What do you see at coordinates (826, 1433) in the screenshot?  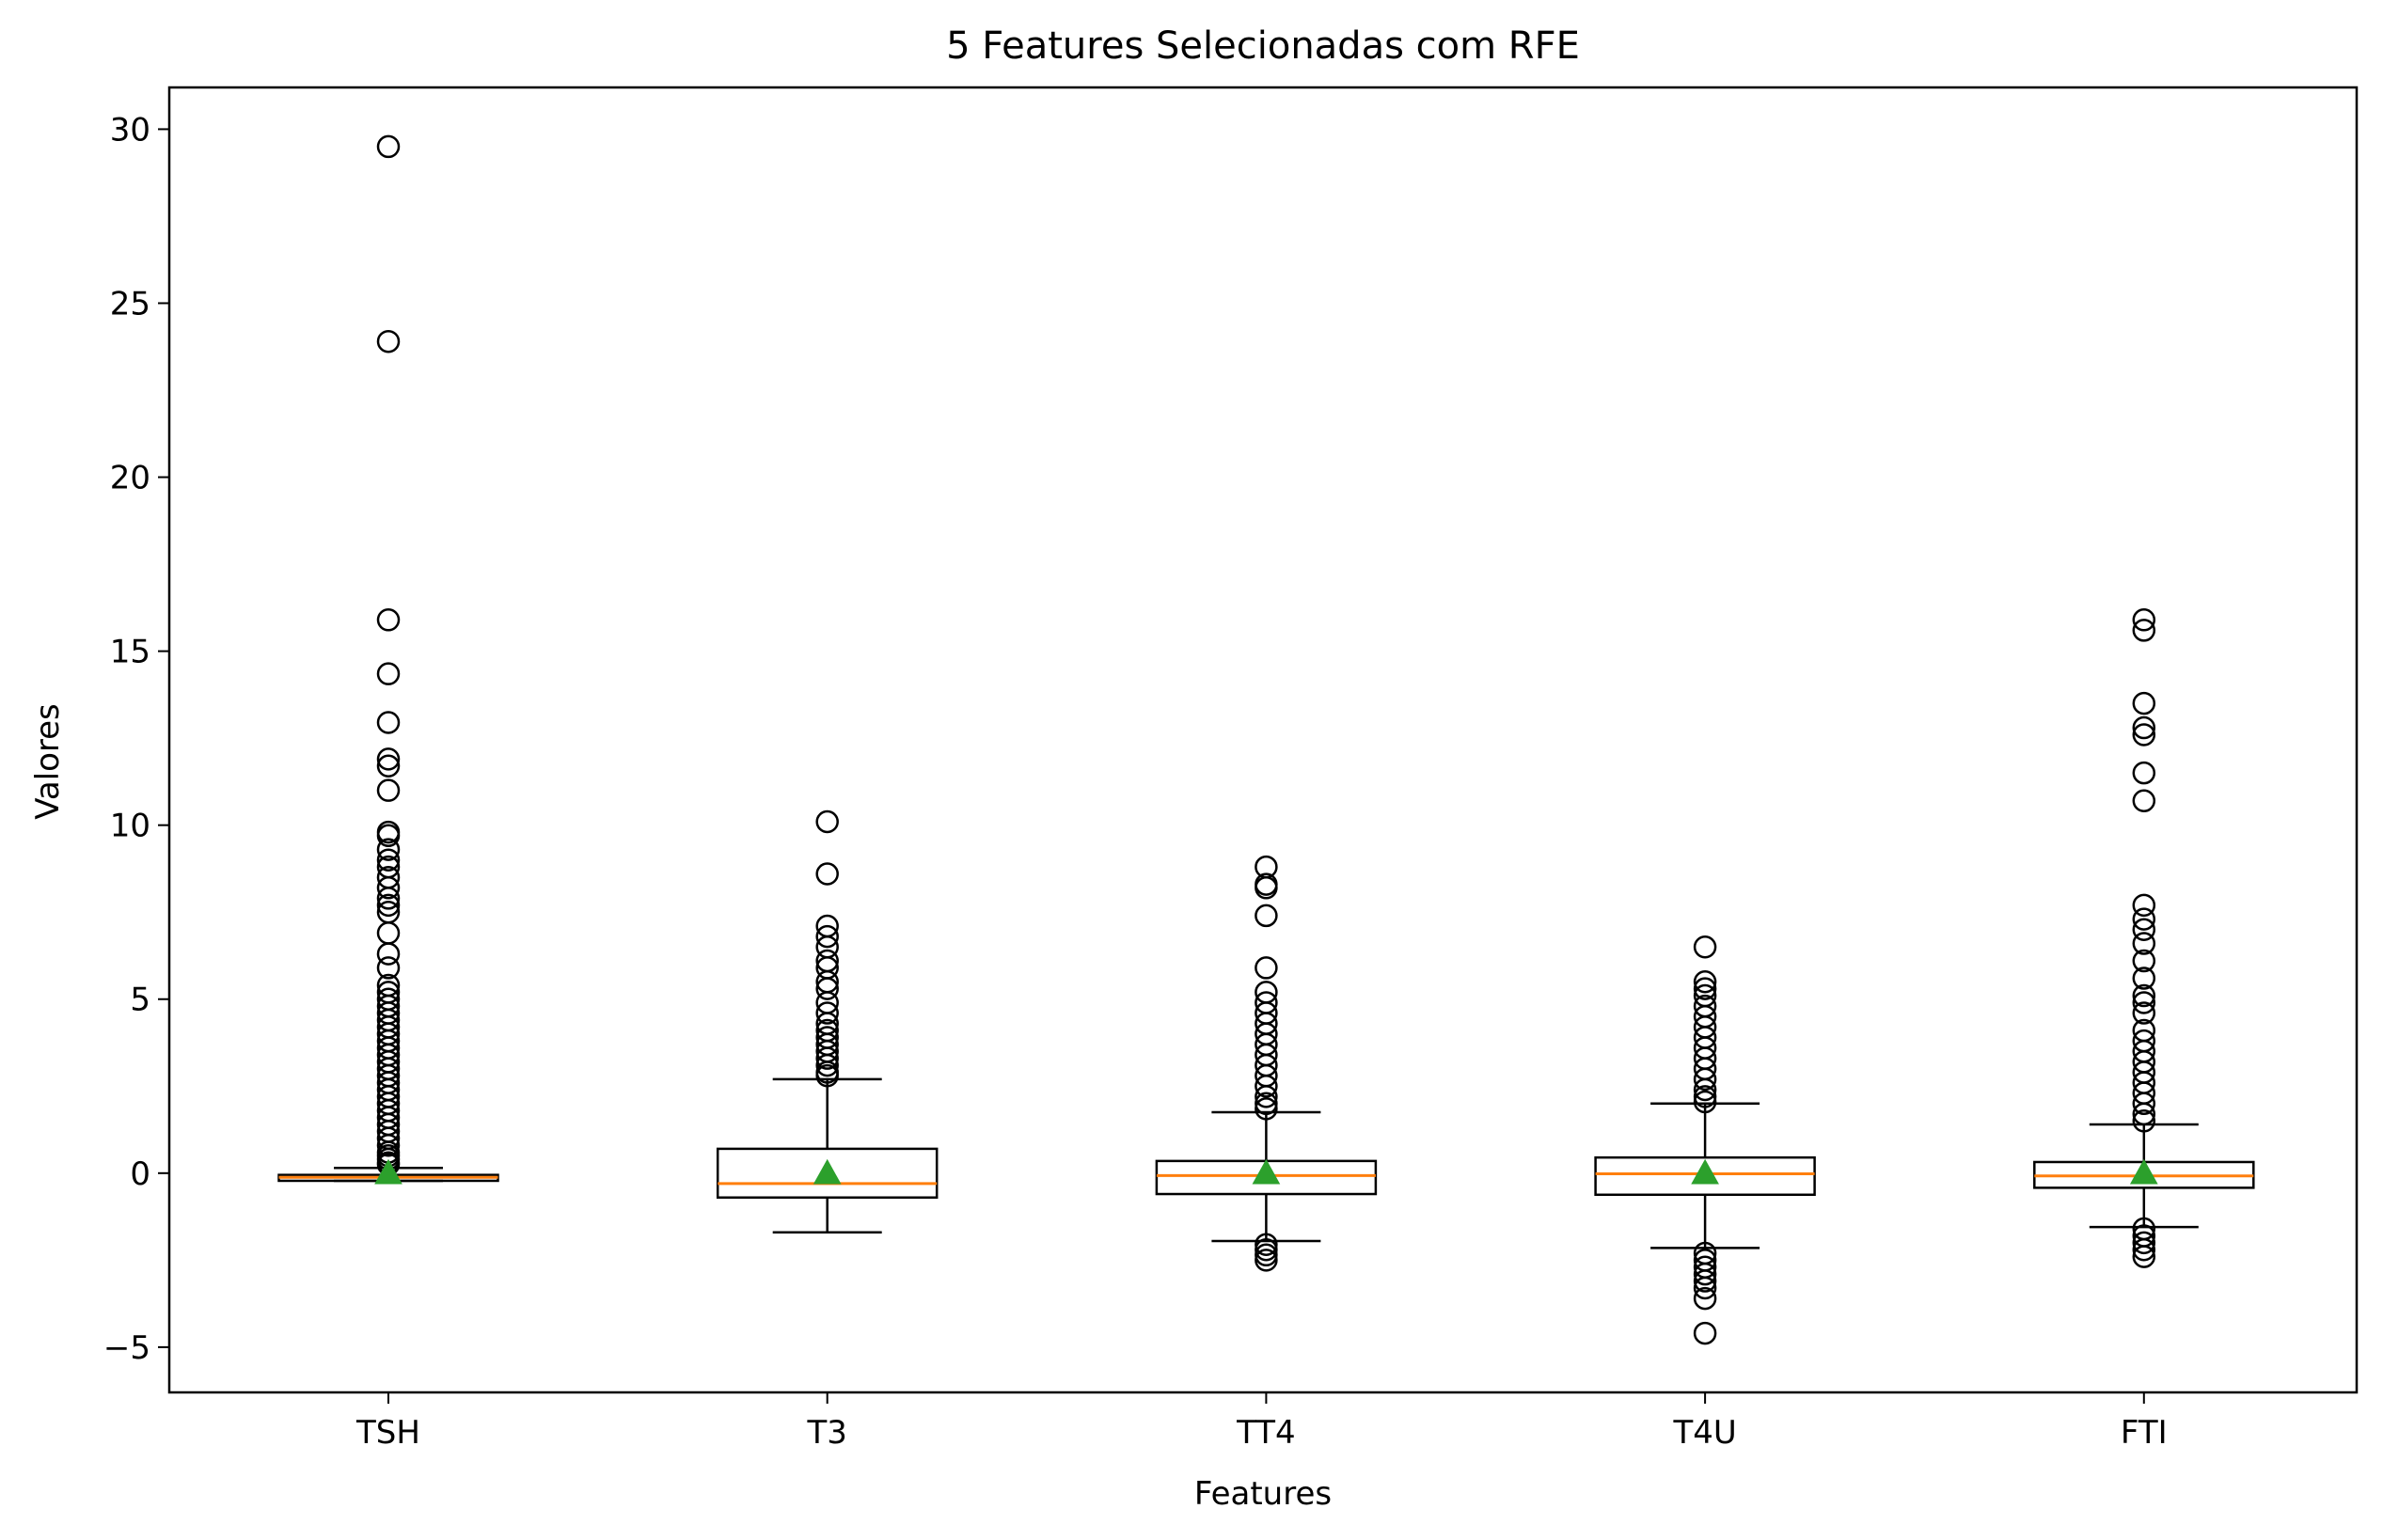 I see `x-tick-label: T3` at bounding box center [826, 1433].